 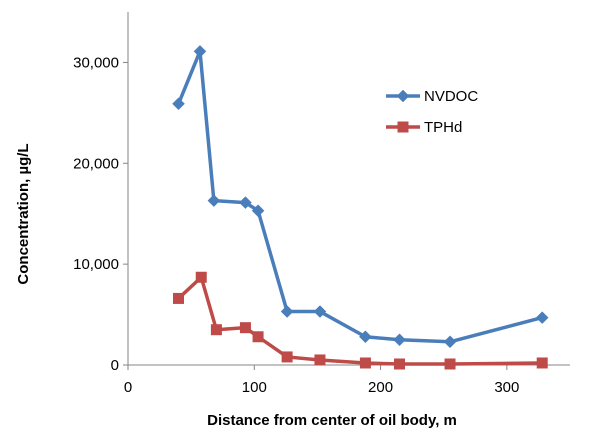 What do you see at coordinates (128, 387) in the screenshot?
I see `x-tick-label: 0` at bounding box center [128, 387].